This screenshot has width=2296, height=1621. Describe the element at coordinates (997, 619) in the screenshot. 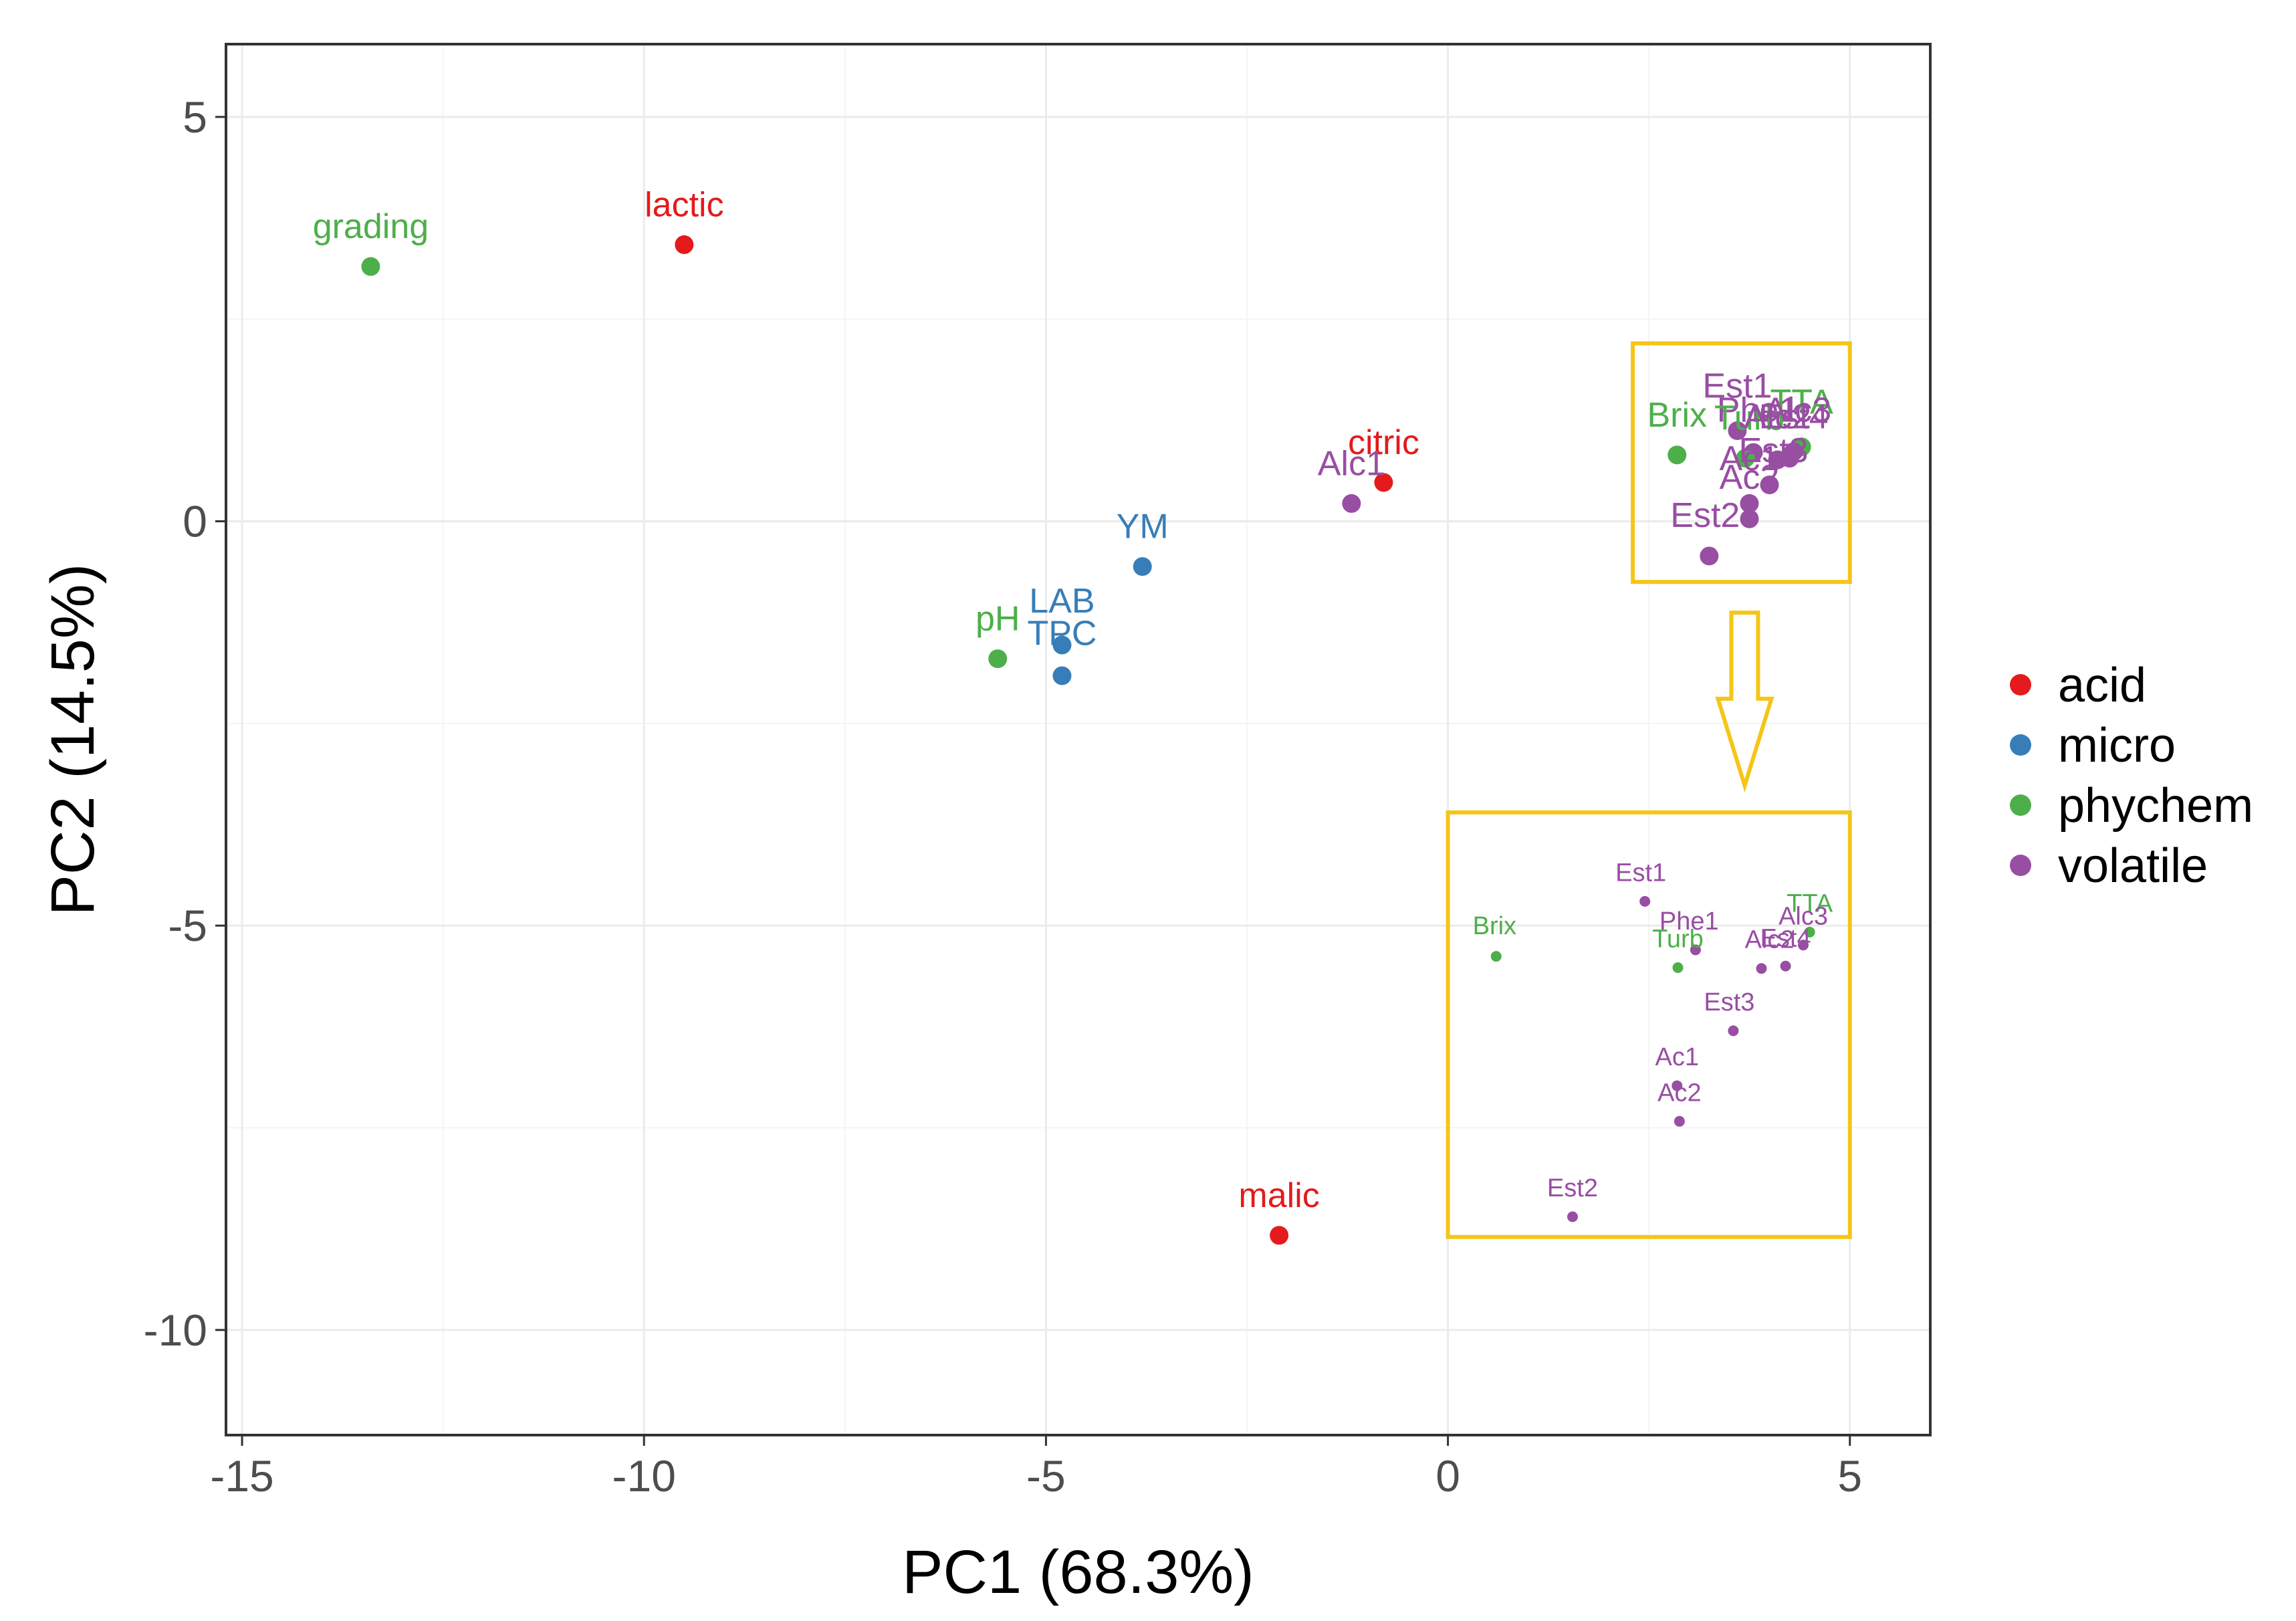

I see `label-ph: pH` at that location.